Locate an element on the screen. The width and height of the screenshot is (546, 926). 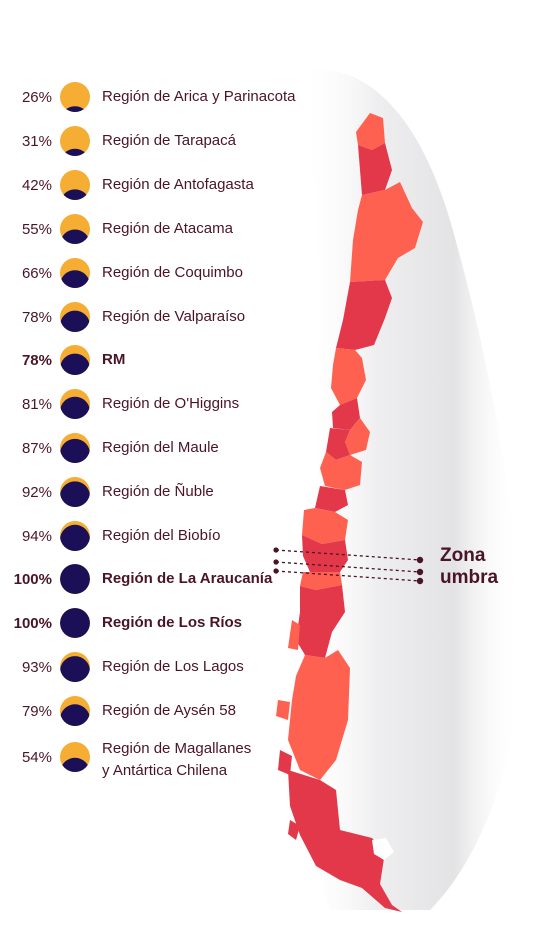
region-row: 42% Región de Antofagasta is located at coordinates (150, 188).